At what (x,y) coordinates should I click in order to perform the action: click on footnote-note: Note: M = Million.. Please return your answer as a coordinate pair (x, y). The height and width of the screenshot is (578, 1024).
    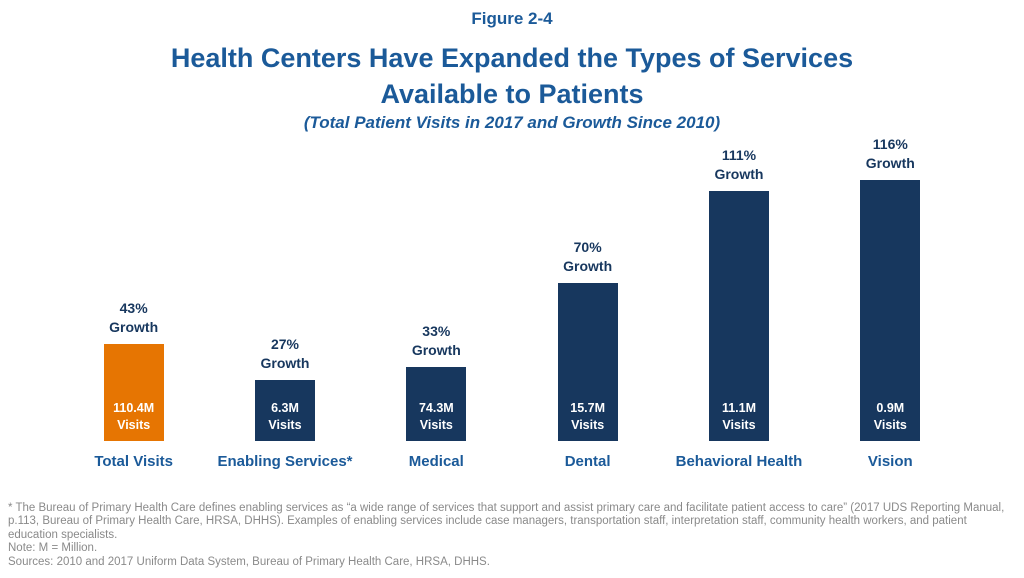
    Looking at the image, I should click on (53, 548).